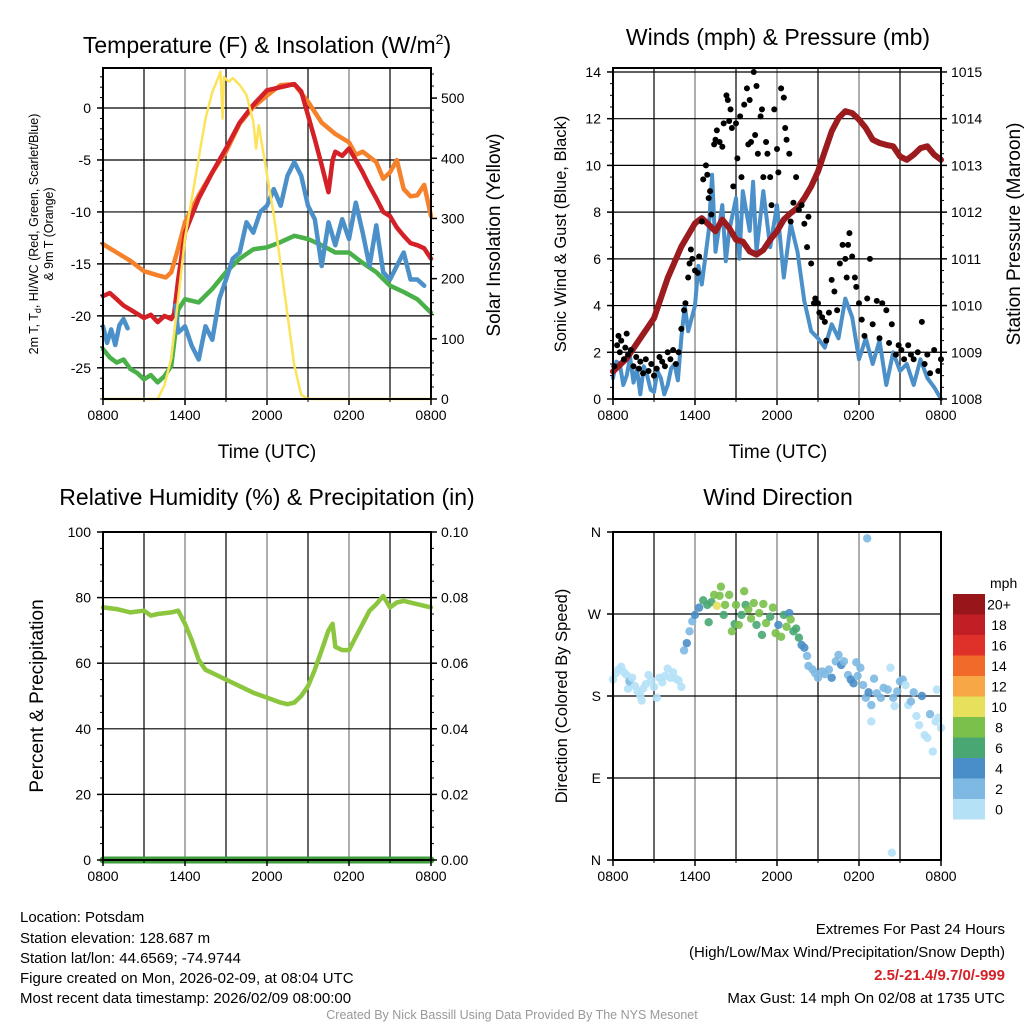 Image resolution: width=1024 pixels, height=1024 pixels. I want to click on pressure-y-axis-label: Station Pressure (Maroon), so click(1014, 234).